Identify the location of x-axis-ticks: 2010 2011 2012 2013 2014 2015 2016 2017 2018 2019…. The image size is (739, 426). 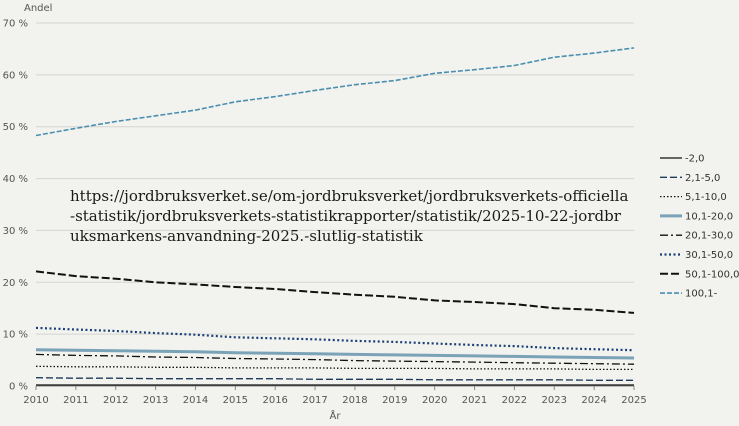
(335, 396).